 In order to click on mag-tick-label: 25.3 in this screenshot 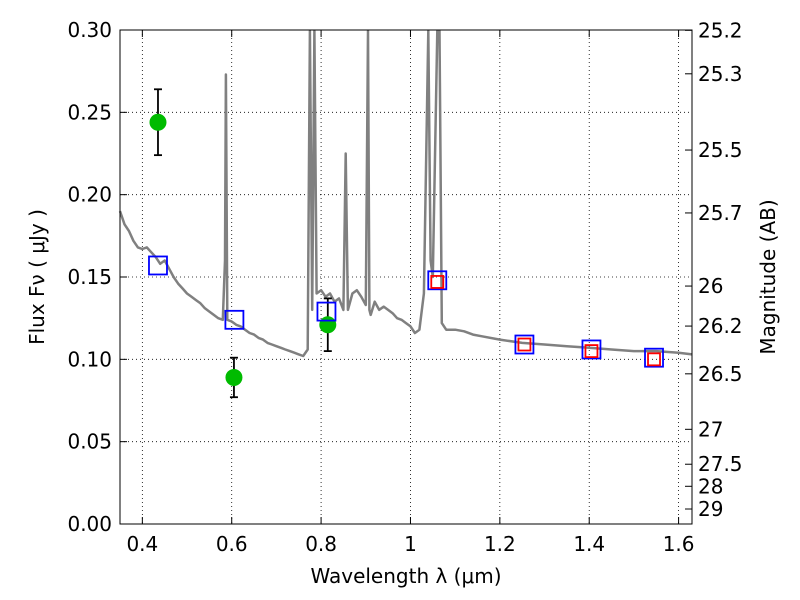, I will do `click(720, 74)`.